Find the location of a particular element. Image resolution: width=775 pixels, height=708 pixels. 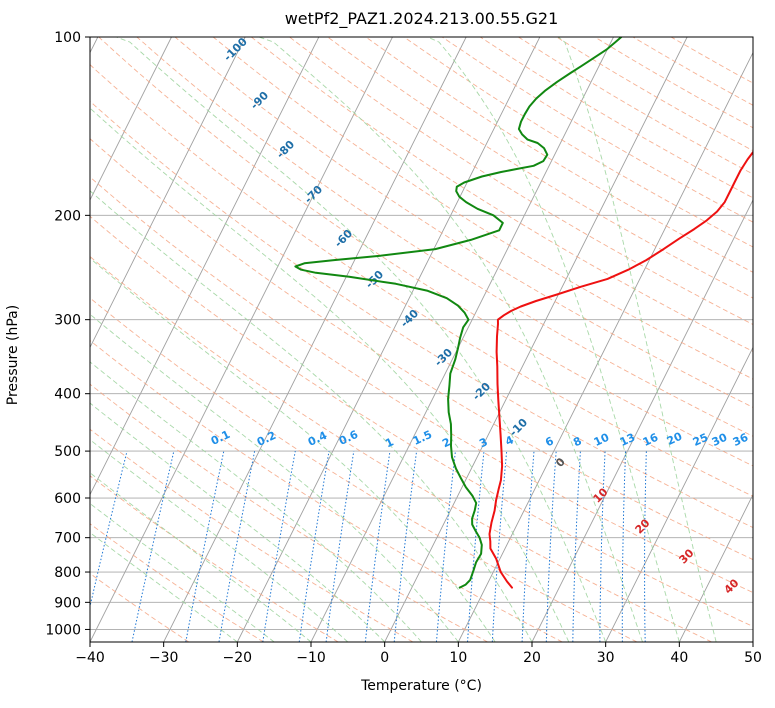

x-axis-label: Temperature (°C) is located at coordinates (421, 686).